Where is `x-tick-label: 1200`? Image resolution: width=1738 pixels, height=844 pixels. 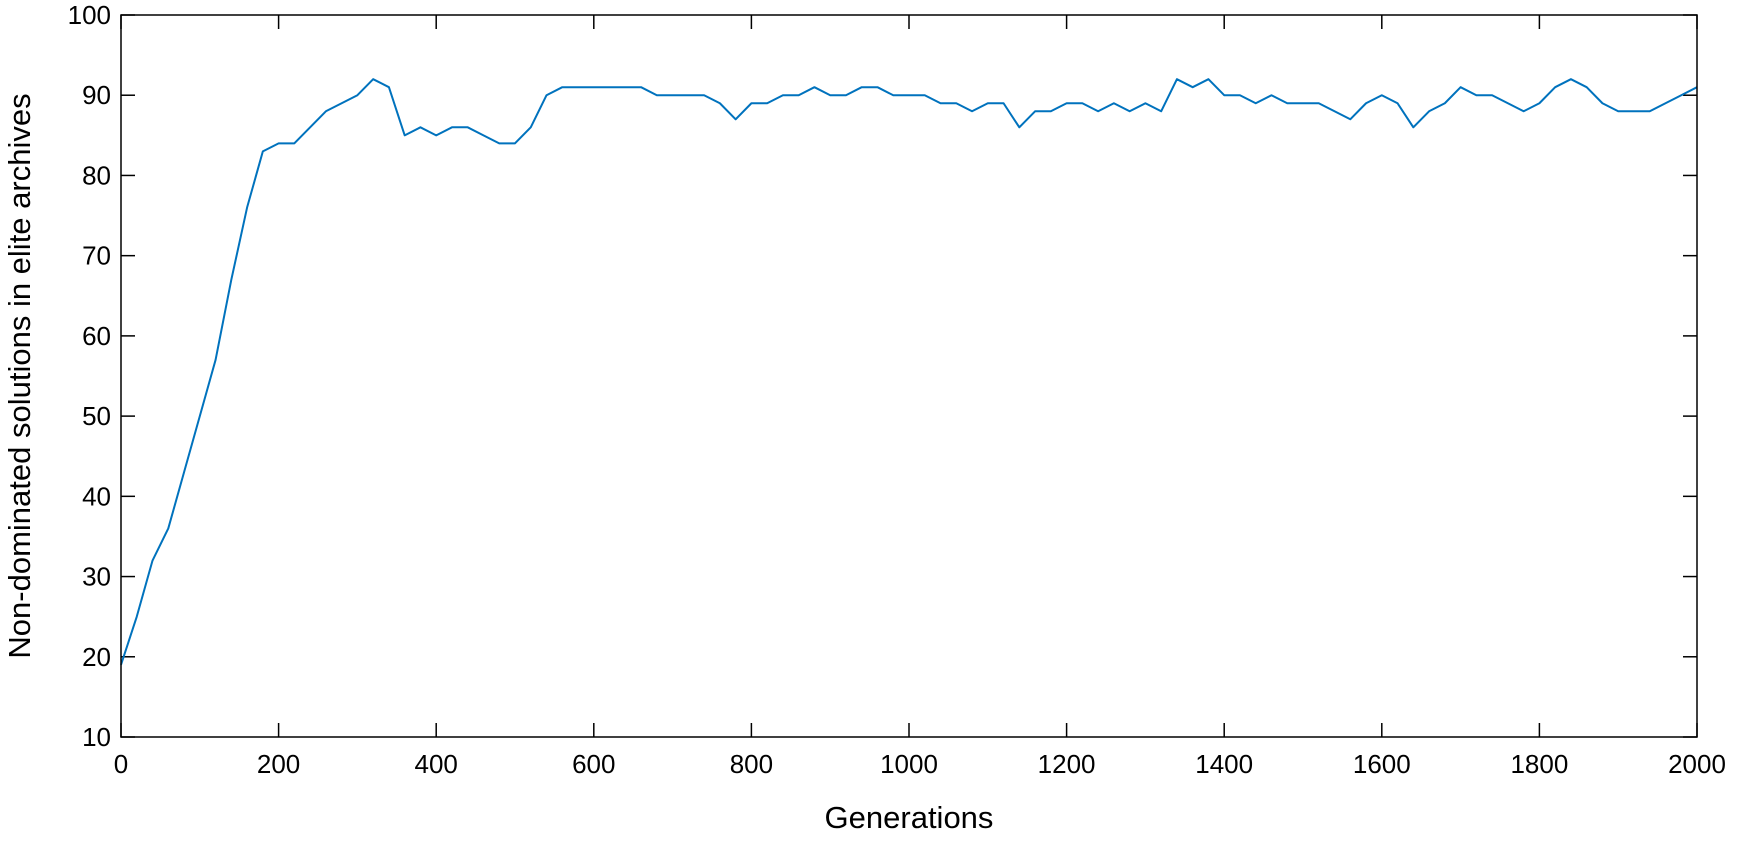
x-tick-label: 1200 is located at coordinates (1067, 764).